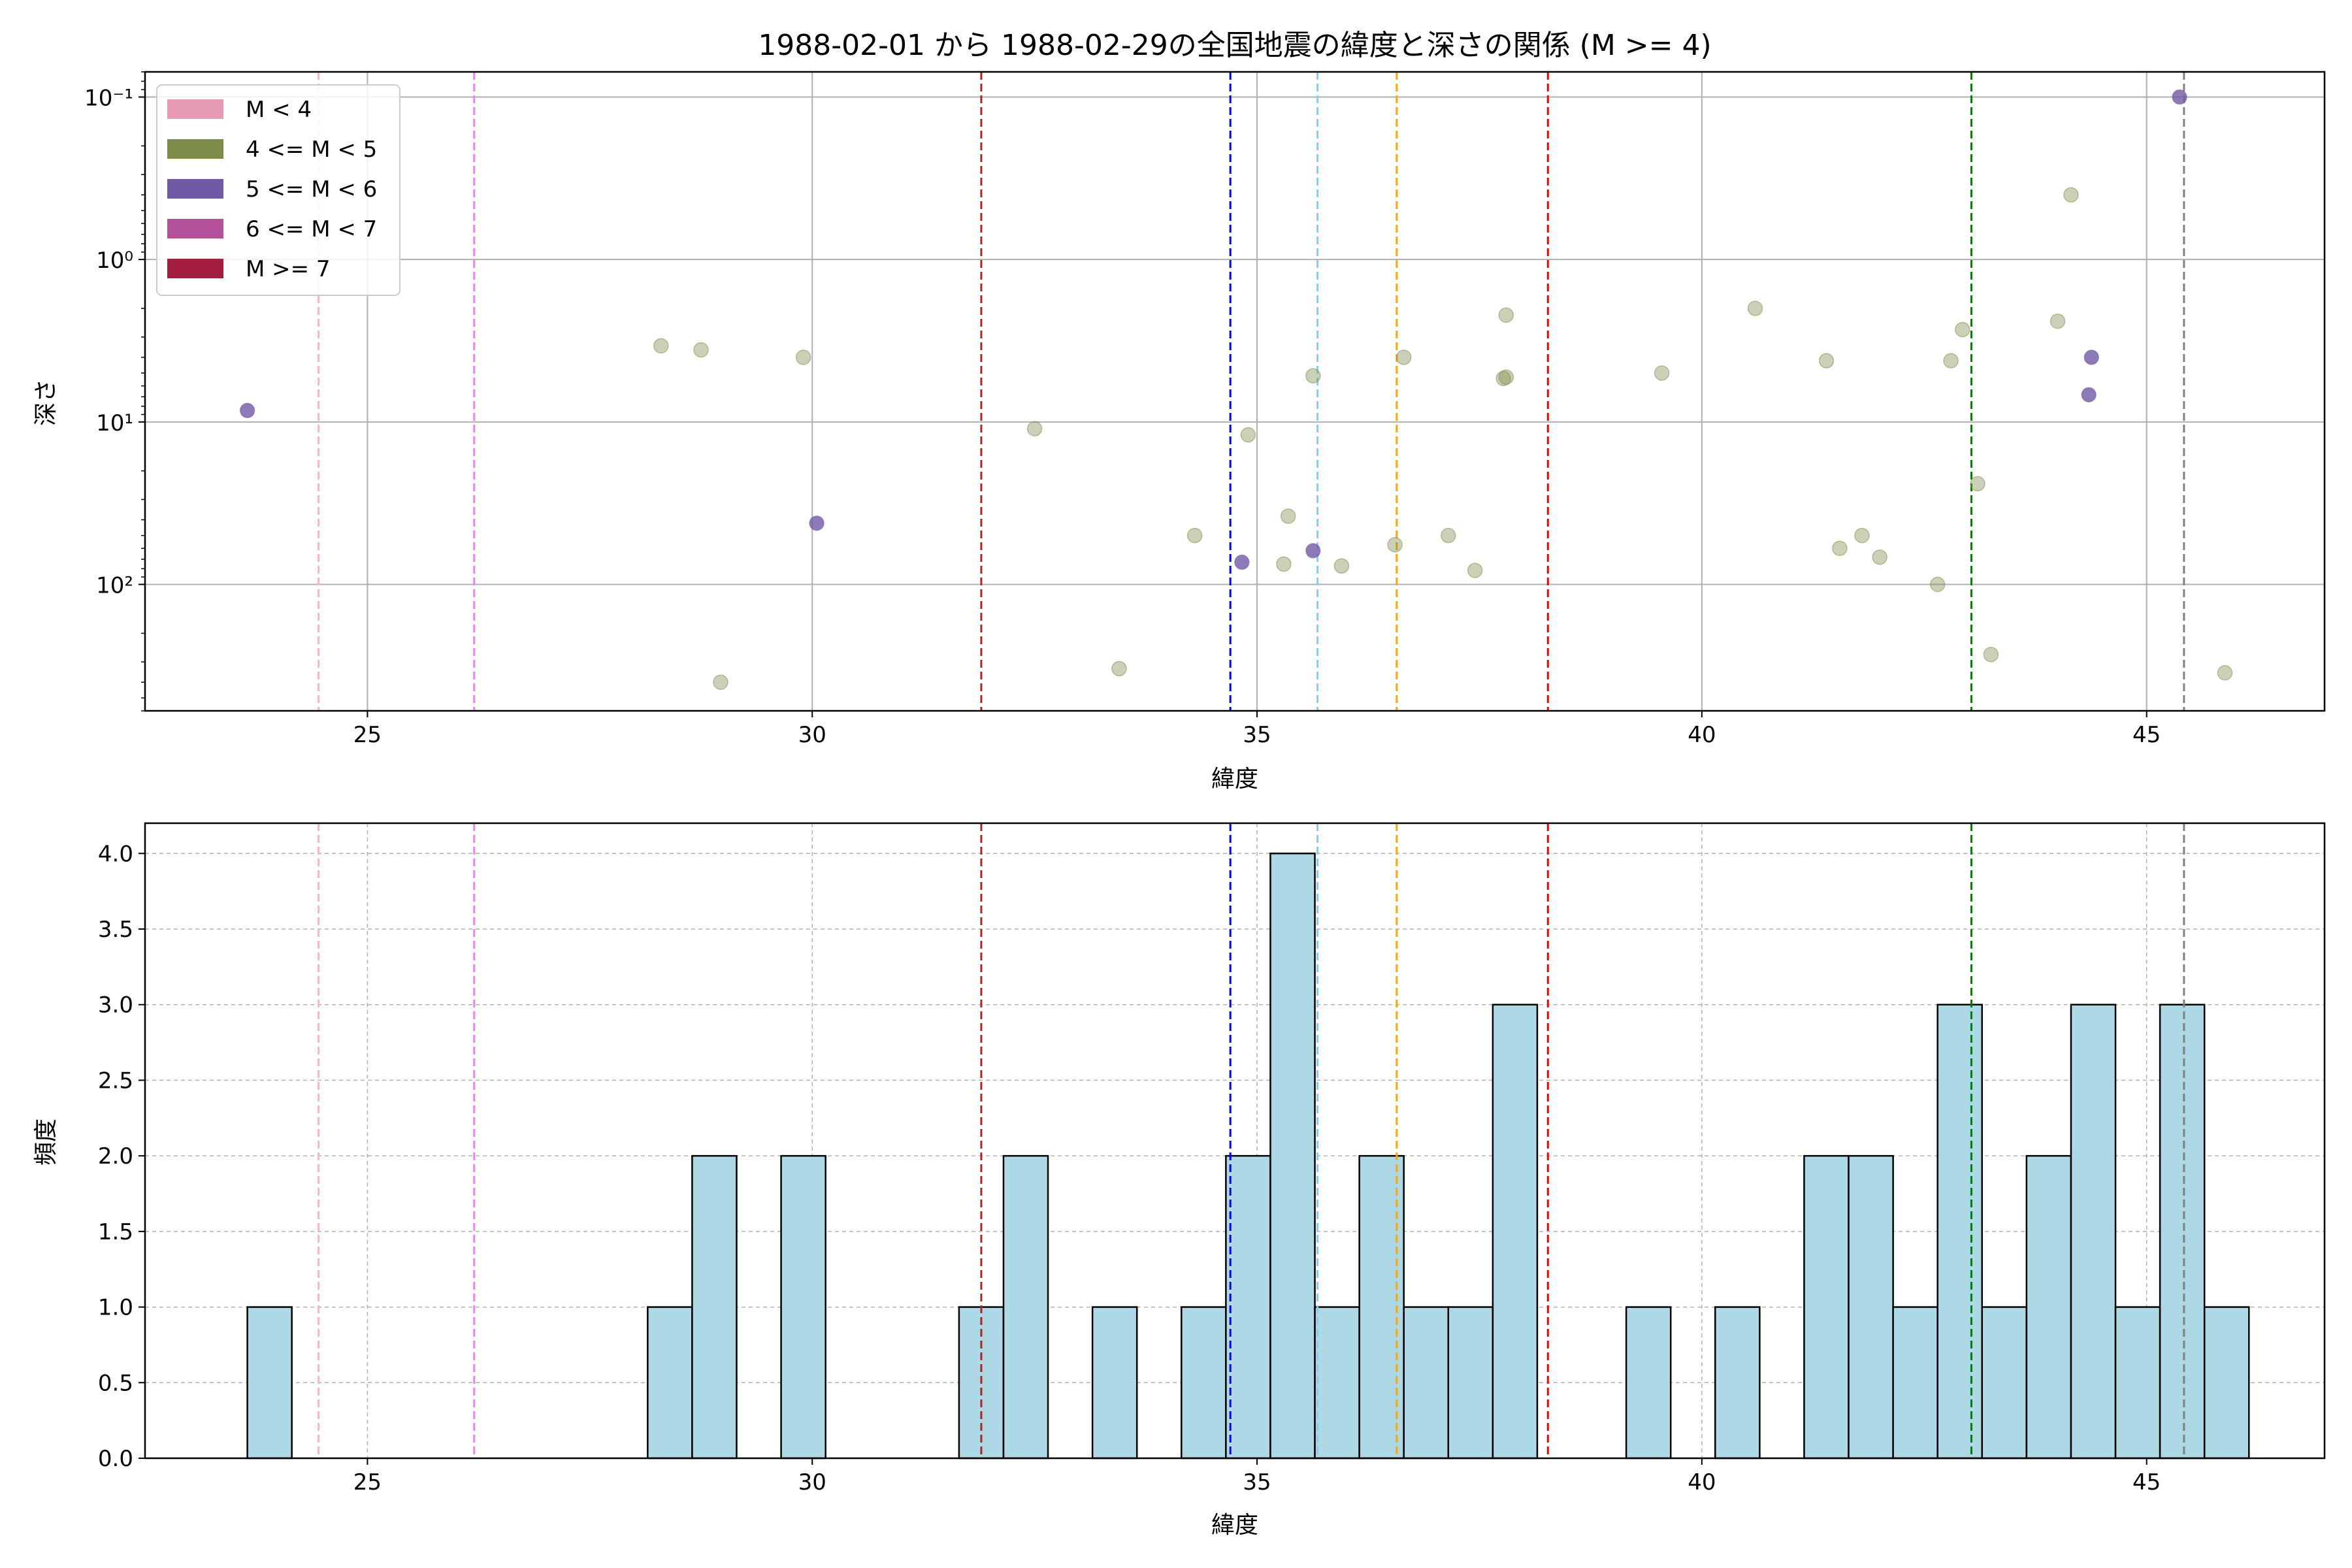  I want to click on histogram-xtick-label: 35, so click(1257, 1482).